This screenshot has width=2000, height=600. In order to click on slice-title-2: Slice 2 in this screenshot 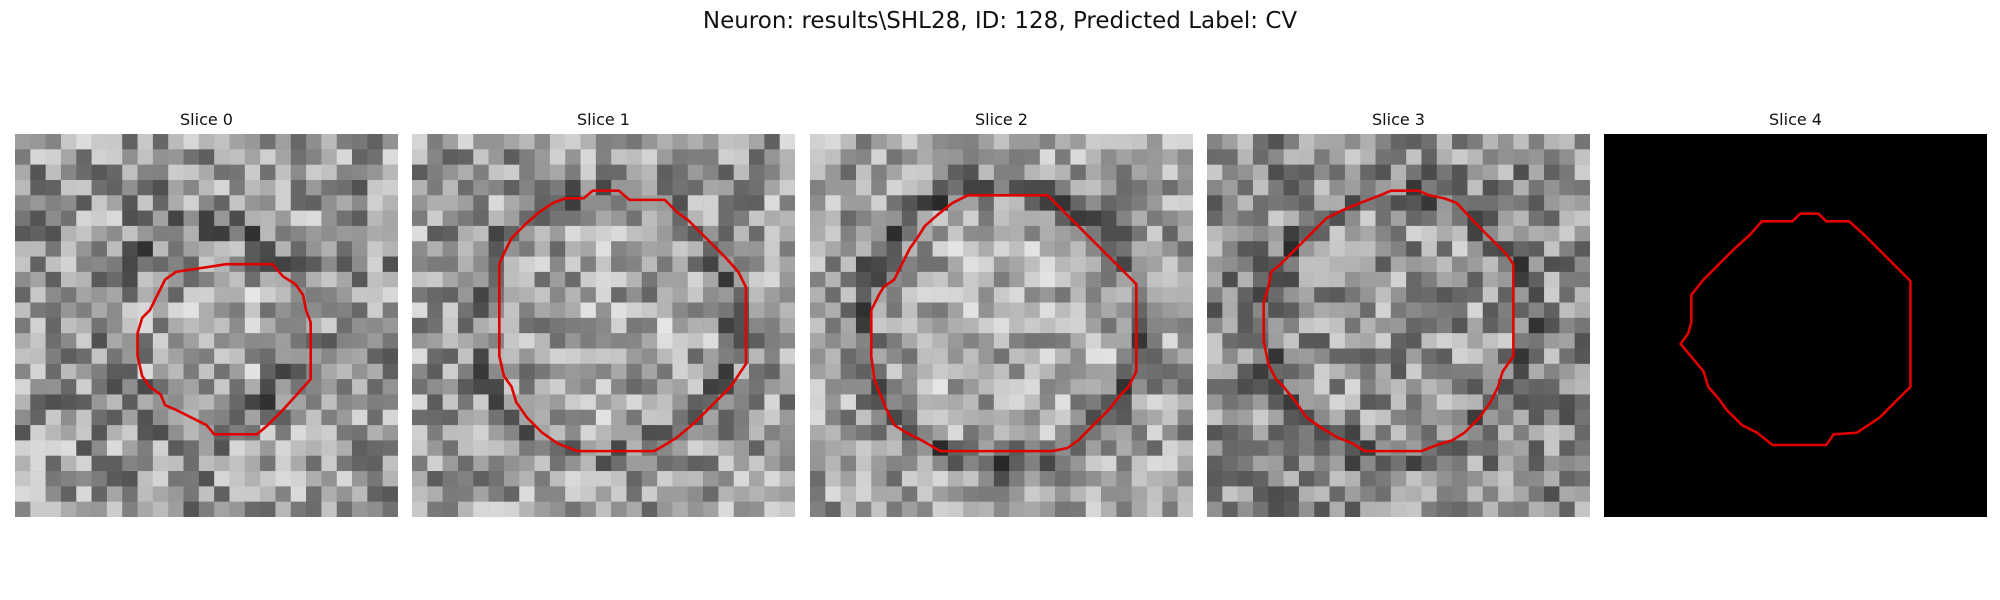, I will do `click(1001, 119)`.